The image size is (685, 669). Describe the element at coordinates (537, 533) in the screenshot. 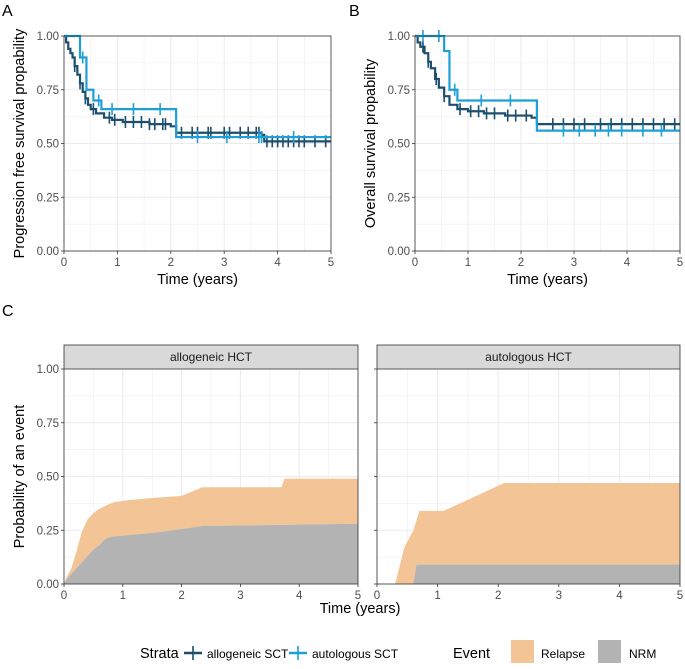

I see `ci-facet-1-relapse-area` at that location.